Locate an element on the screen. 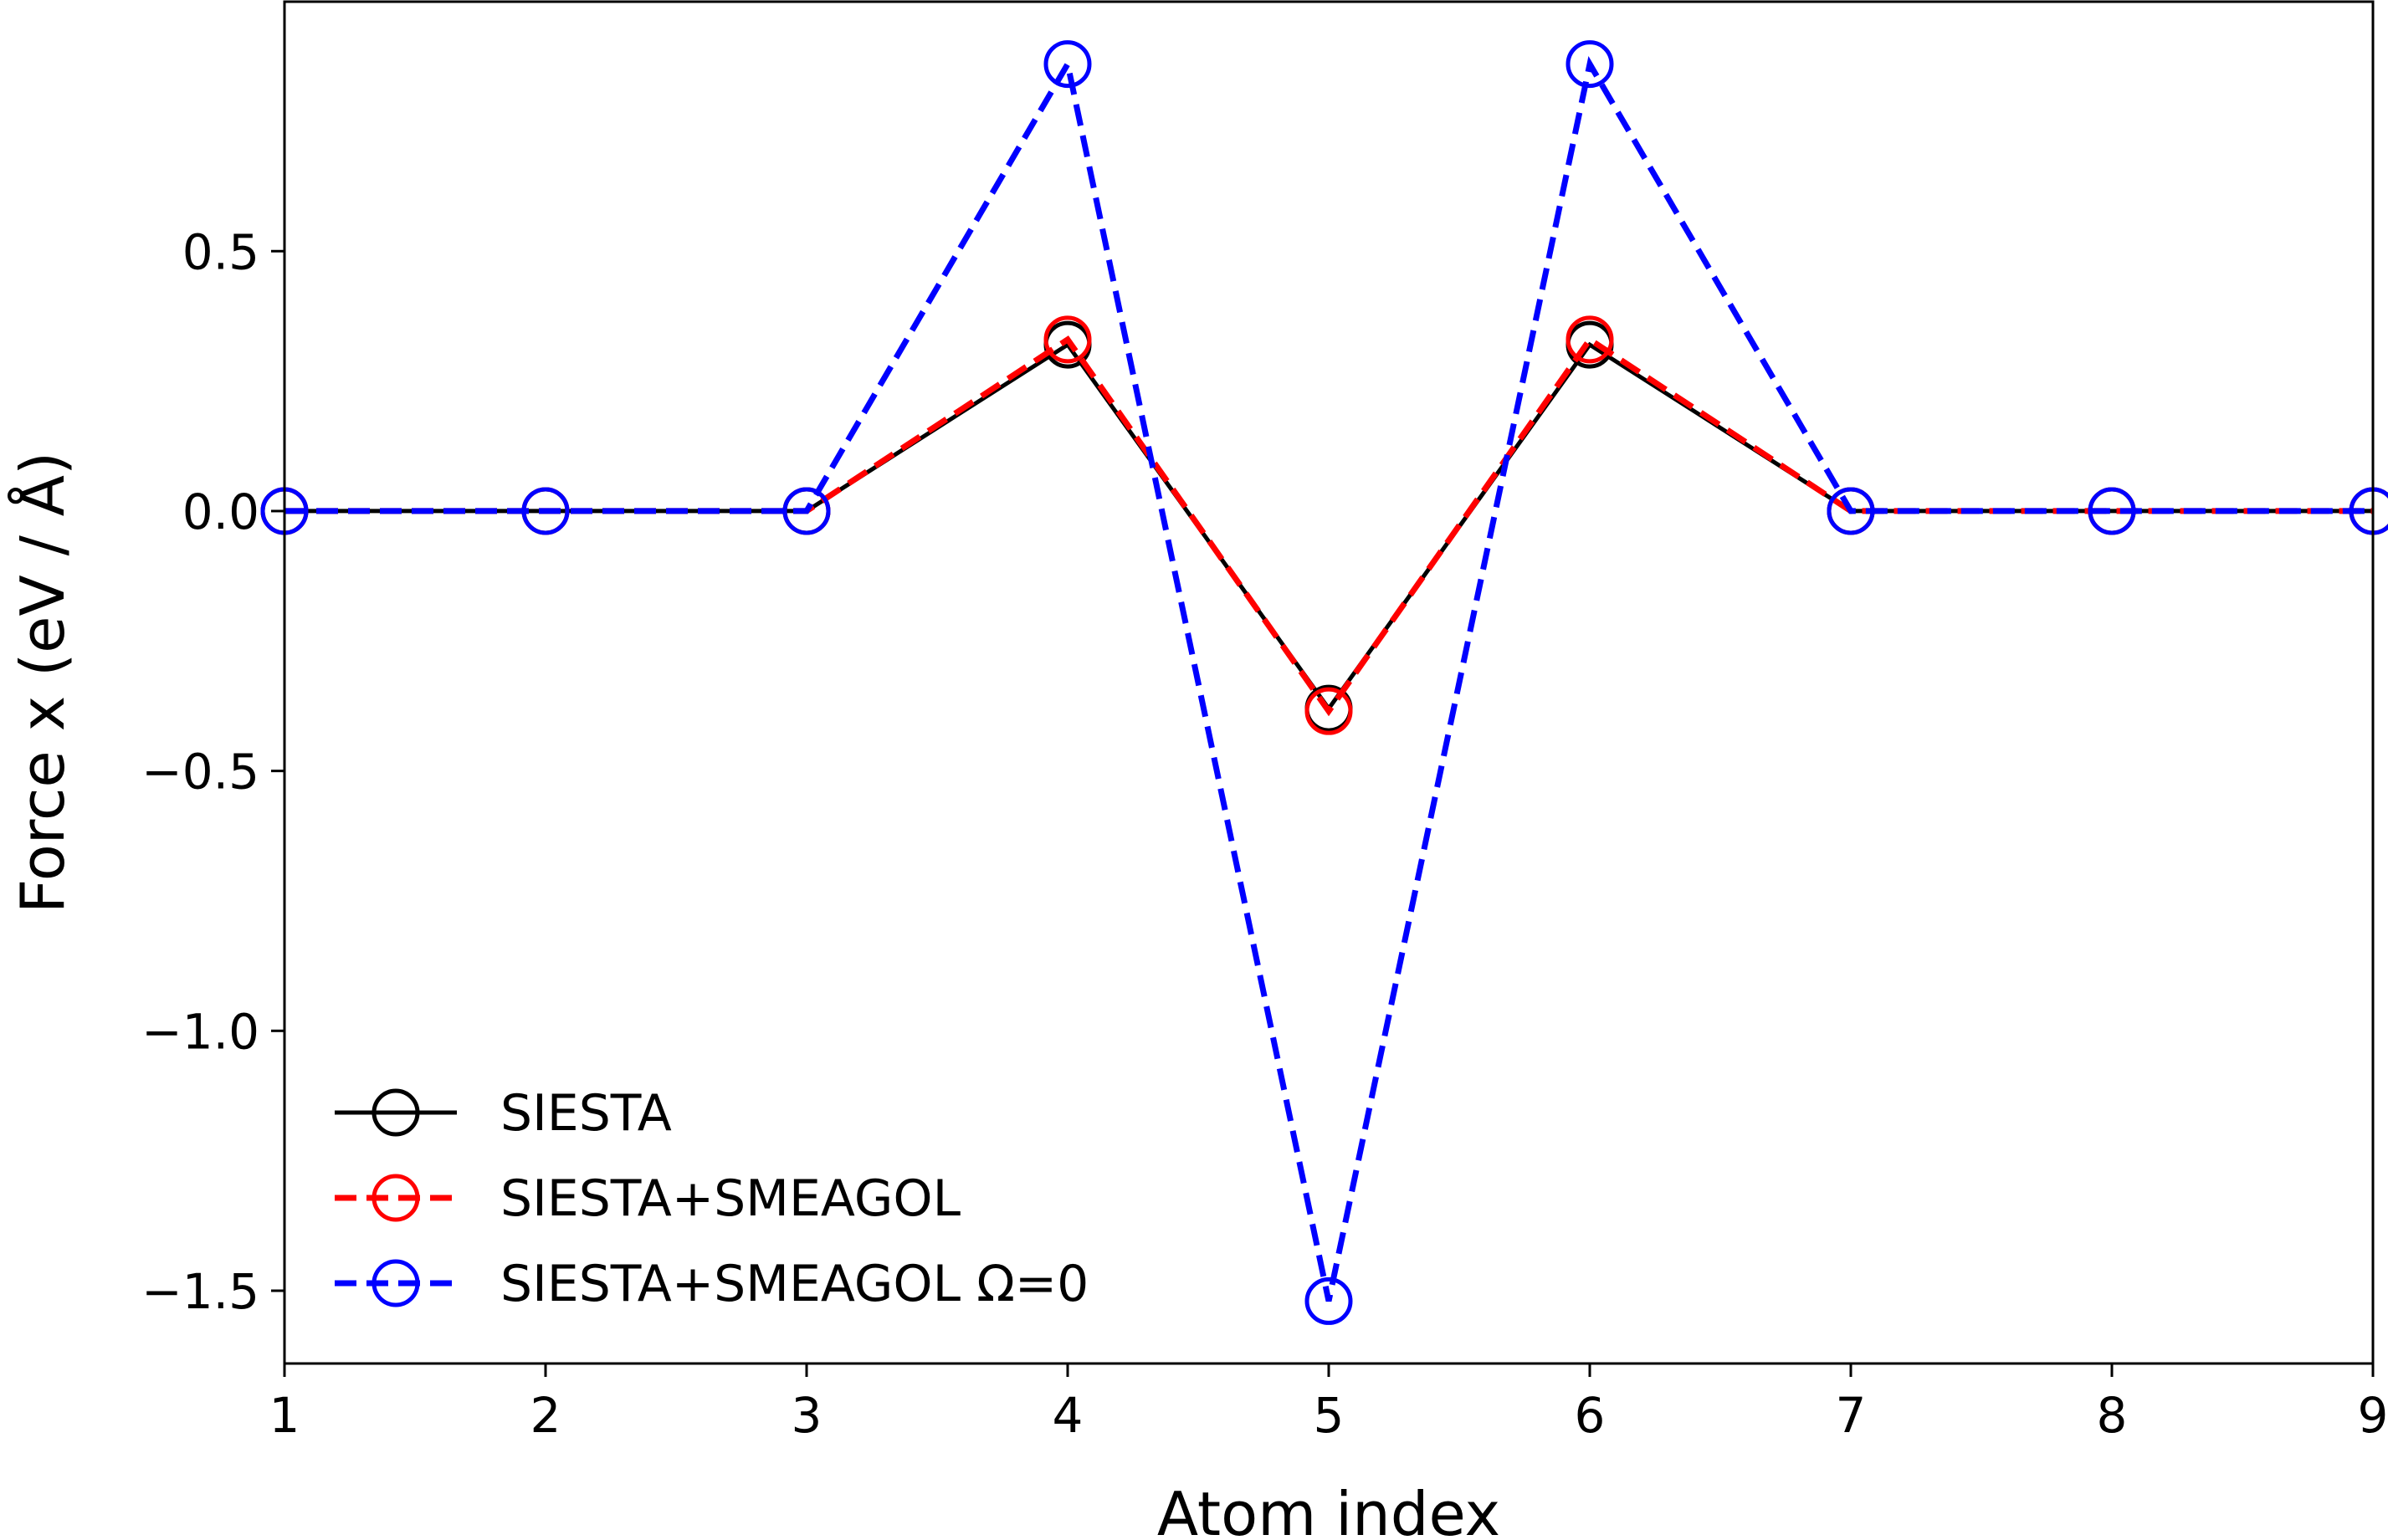 Image resolution: width=2388 pixels, height=1540 pixels. legend-item: SIESTA+SMEAGOL Ω=0 is located at coordinates (712, 1284).